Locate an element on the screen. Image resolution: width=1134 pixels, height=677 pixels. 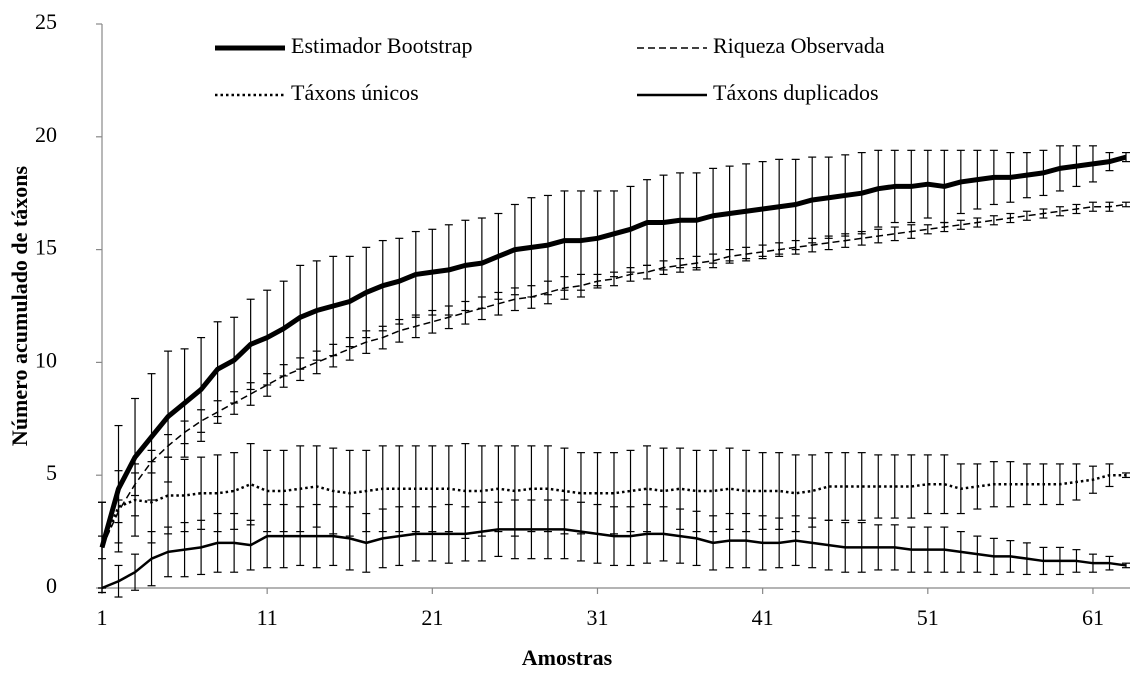
x-tick-label: 61 is located at coordinates (1093, 617).